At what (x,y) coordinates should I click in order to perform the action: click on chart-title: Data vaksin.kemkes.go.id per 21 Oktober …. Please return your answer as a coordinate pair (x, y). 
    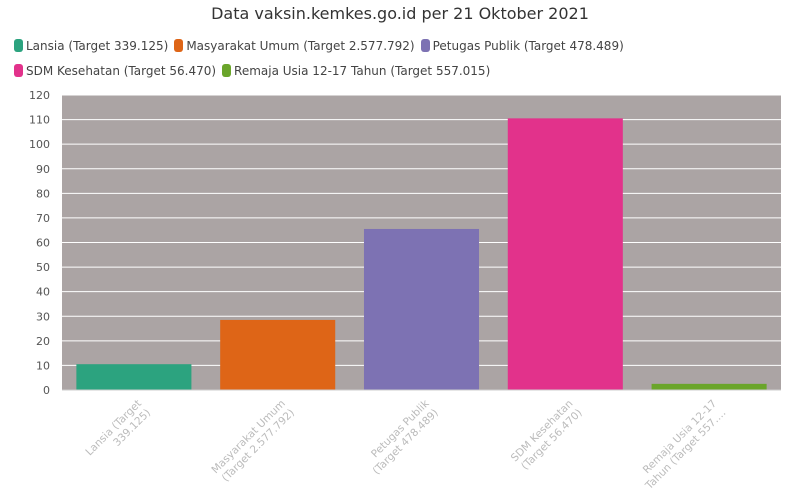
    Looking at the image, I should click on (400, 13).